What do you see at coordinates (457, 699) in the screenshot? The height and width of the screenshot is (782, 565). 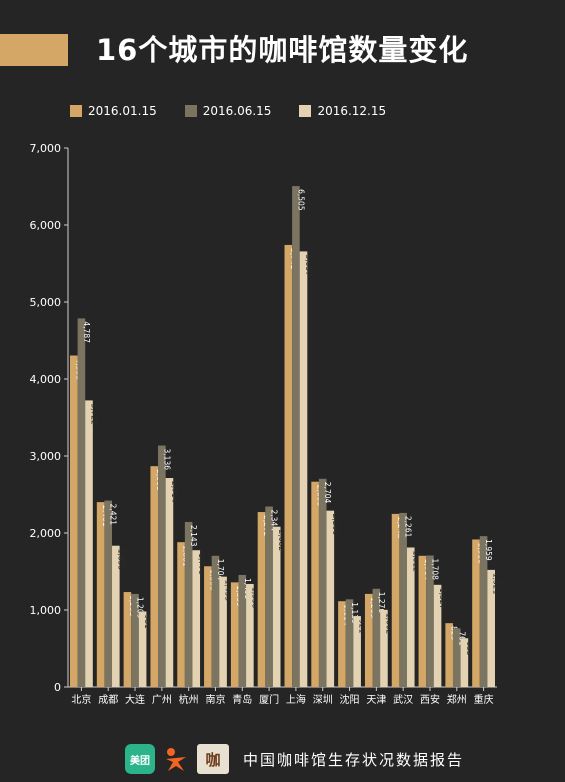 I see `x-tick-label: 郑州` at bounding box center [457, 699].